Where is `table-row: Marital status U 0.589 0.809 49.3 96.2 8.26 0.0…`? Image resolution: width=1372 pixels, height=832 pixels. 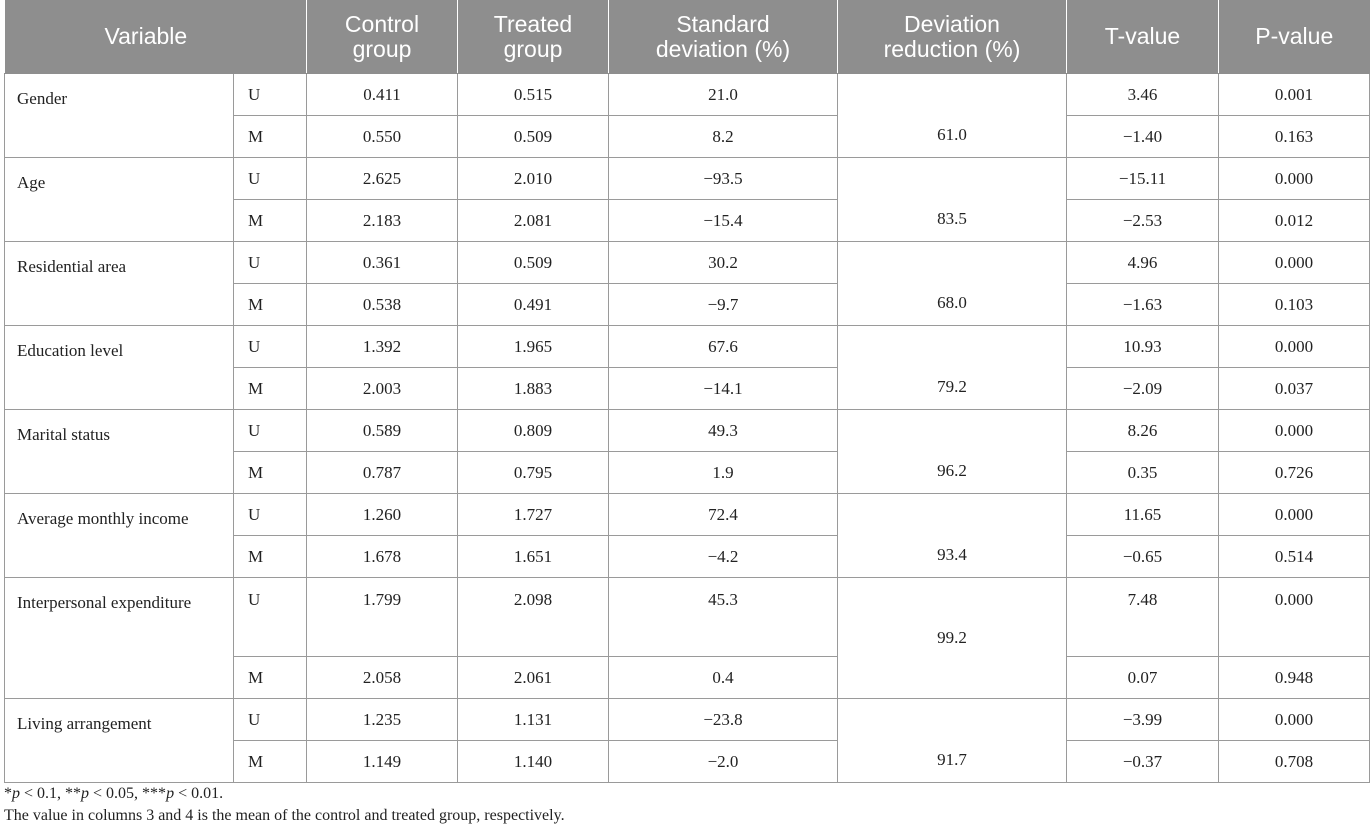
table-row: Marital status U 0.589 0.809 49.3 96.2 8.26 0.0… is located at coordinates (687, 451).